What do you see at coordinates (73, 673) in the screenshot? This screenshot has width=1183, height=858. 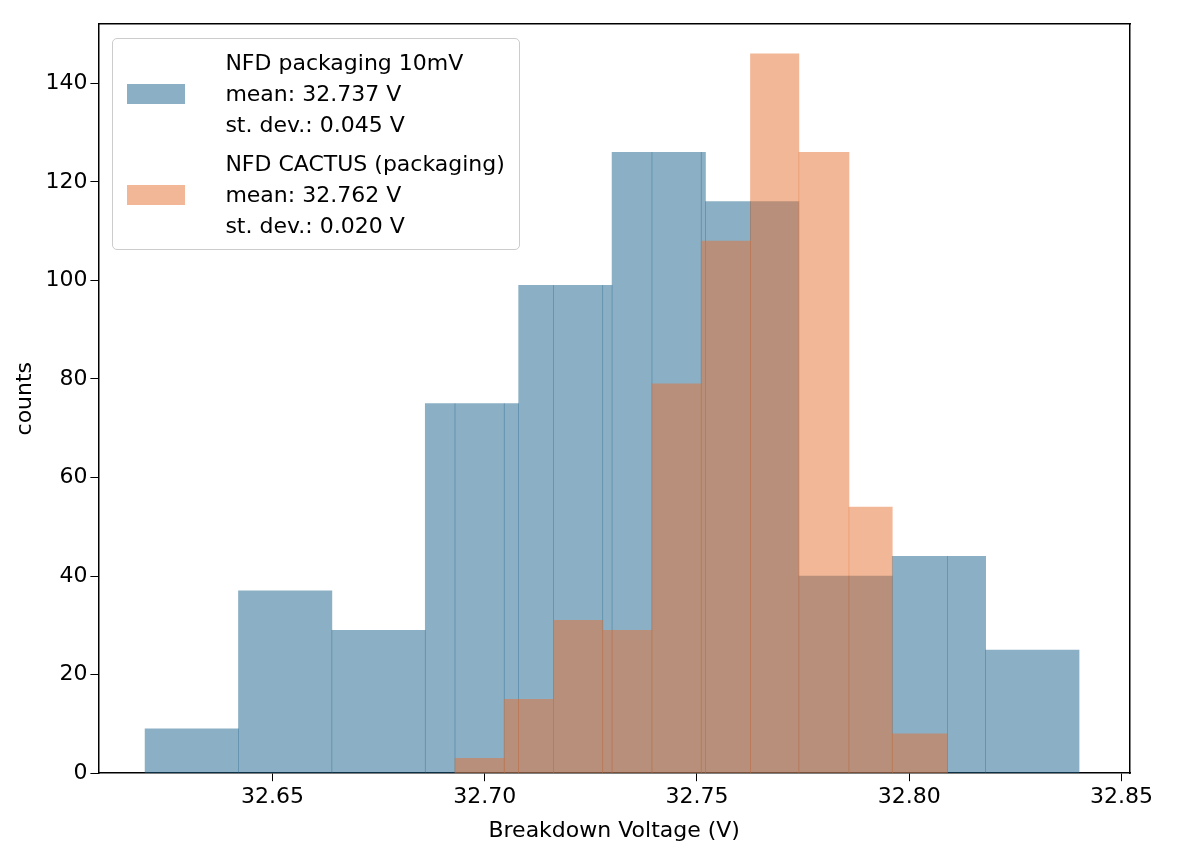 I see `y-tick-label: 20` at bounding box center [73, 673].